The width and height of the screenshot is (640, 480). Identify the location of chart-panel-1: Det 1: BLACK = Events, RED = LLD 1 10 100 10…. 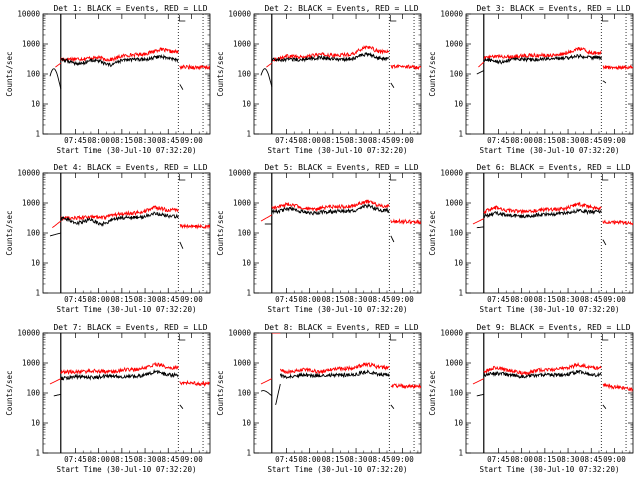
(108, 79).